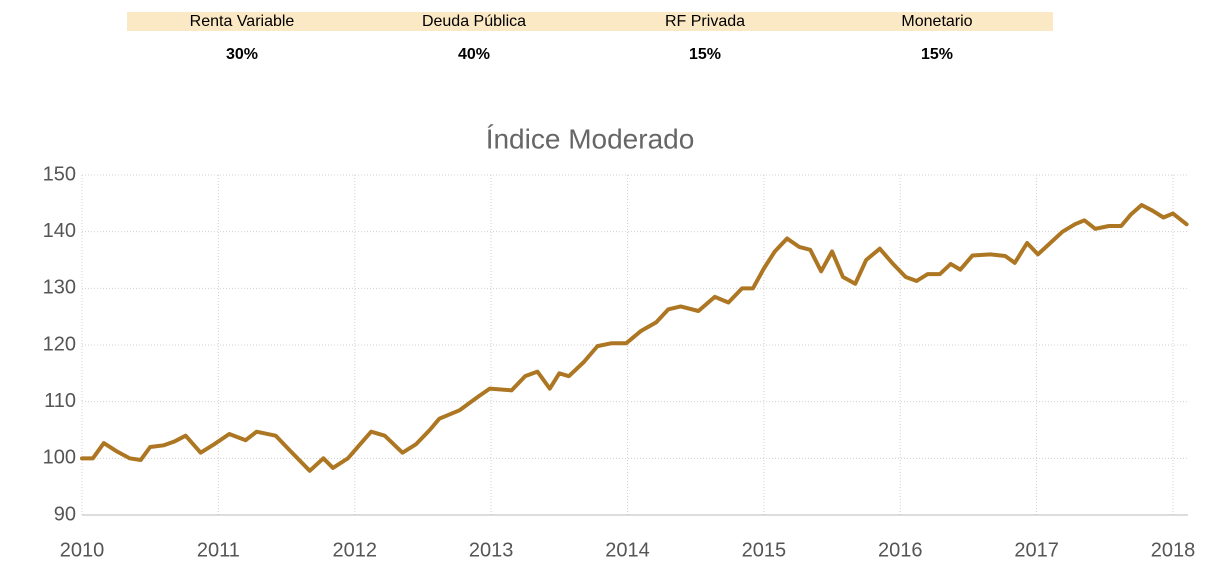  Describe the element at coordinates (1173, 550) in the screenshot. I see `x-tick-label: 2018` at that location.